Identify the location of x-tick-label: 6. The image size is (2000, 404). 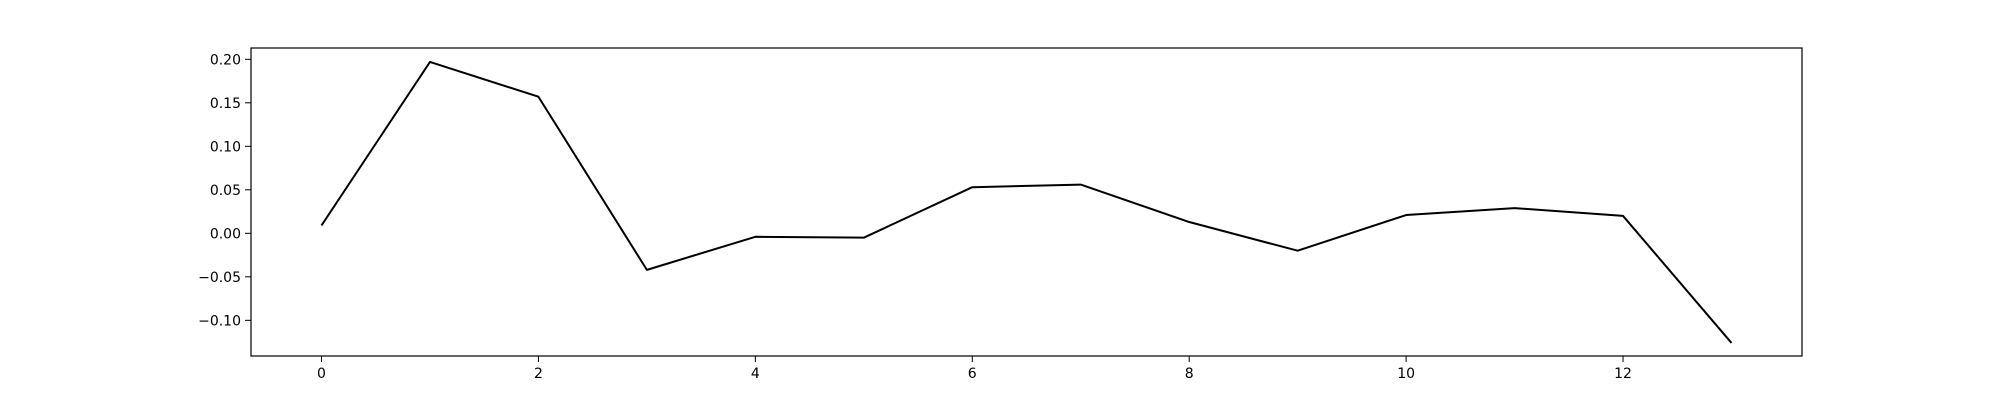
(972, 374).